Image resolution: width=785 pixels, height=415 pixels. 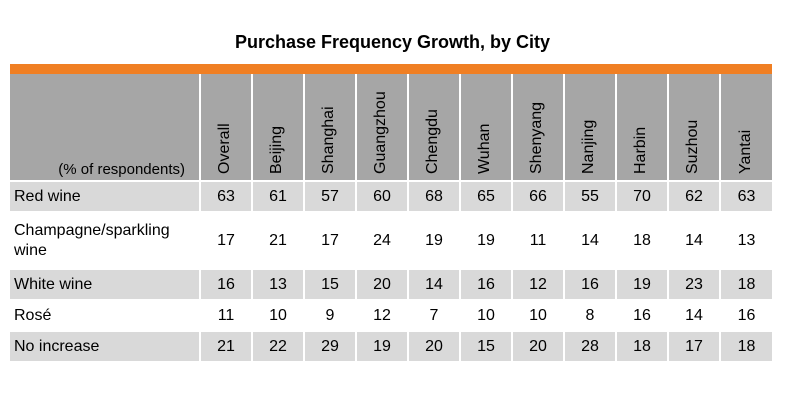 I want to click on column-header-label: Beijing, so click(x=276, y=149).